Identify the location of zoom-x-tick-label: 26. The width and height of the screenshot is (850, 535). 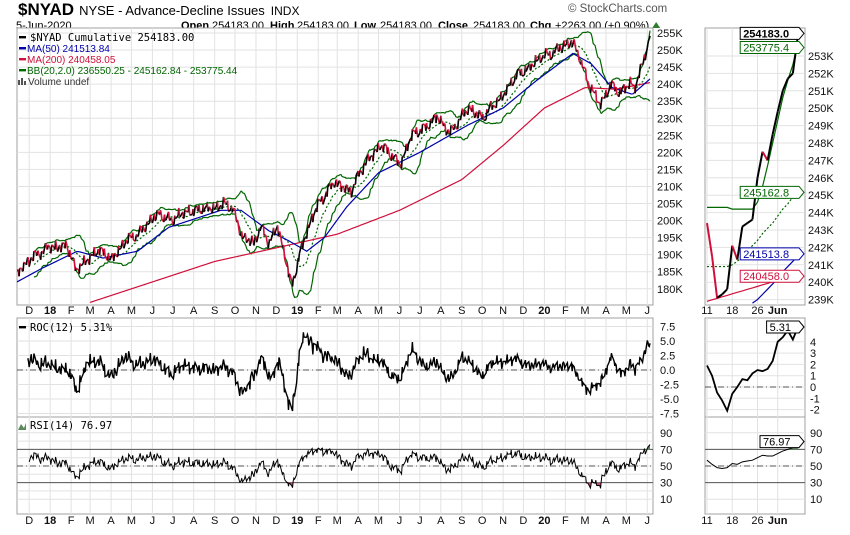
(757, 311).